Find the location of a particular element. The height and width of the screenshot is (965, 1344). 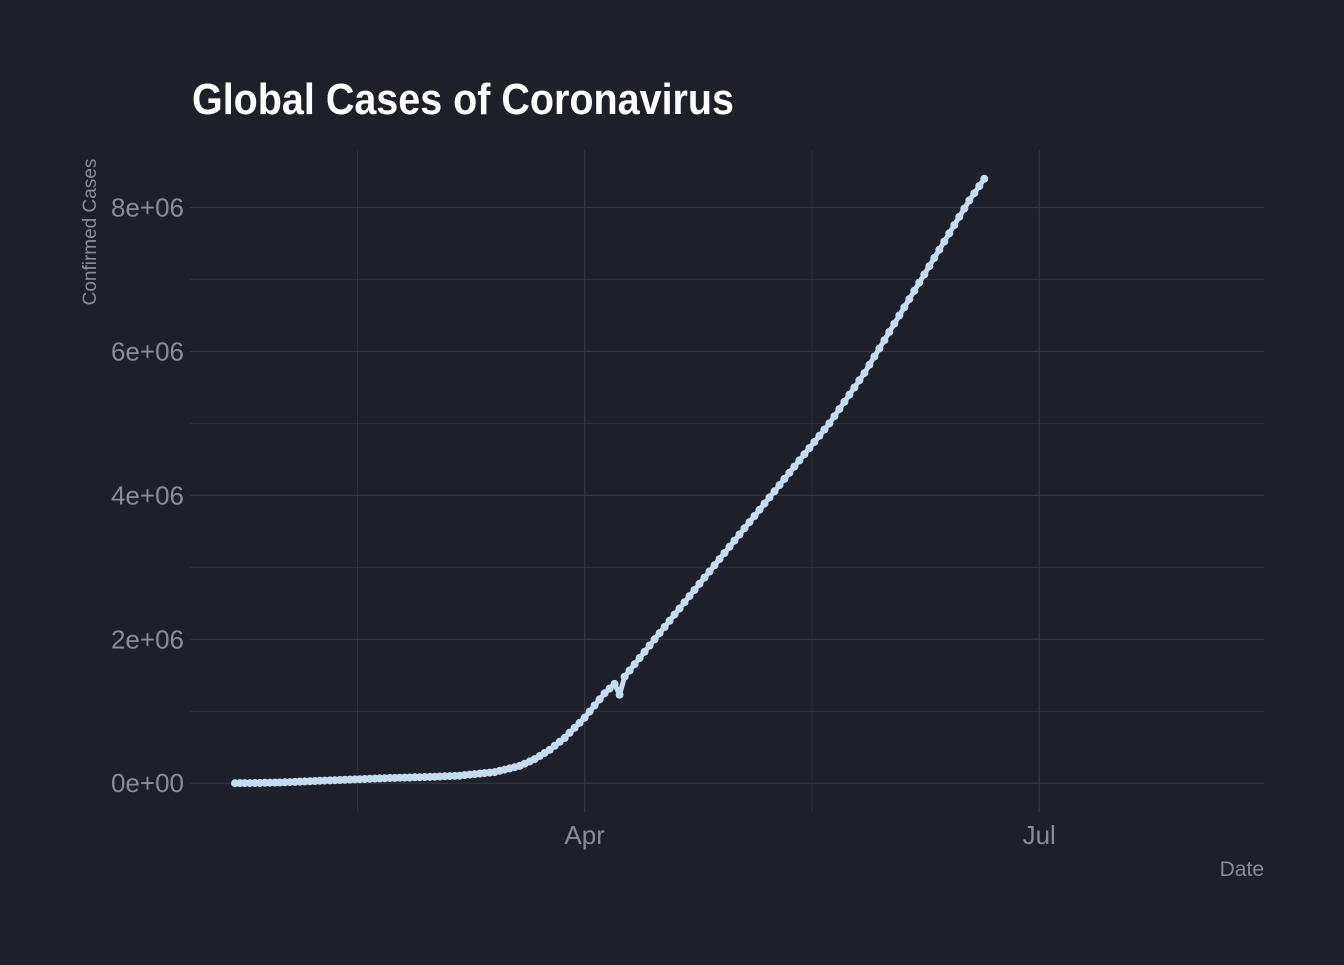

x-axis-label: Date is located at coordinates (1242, 869).